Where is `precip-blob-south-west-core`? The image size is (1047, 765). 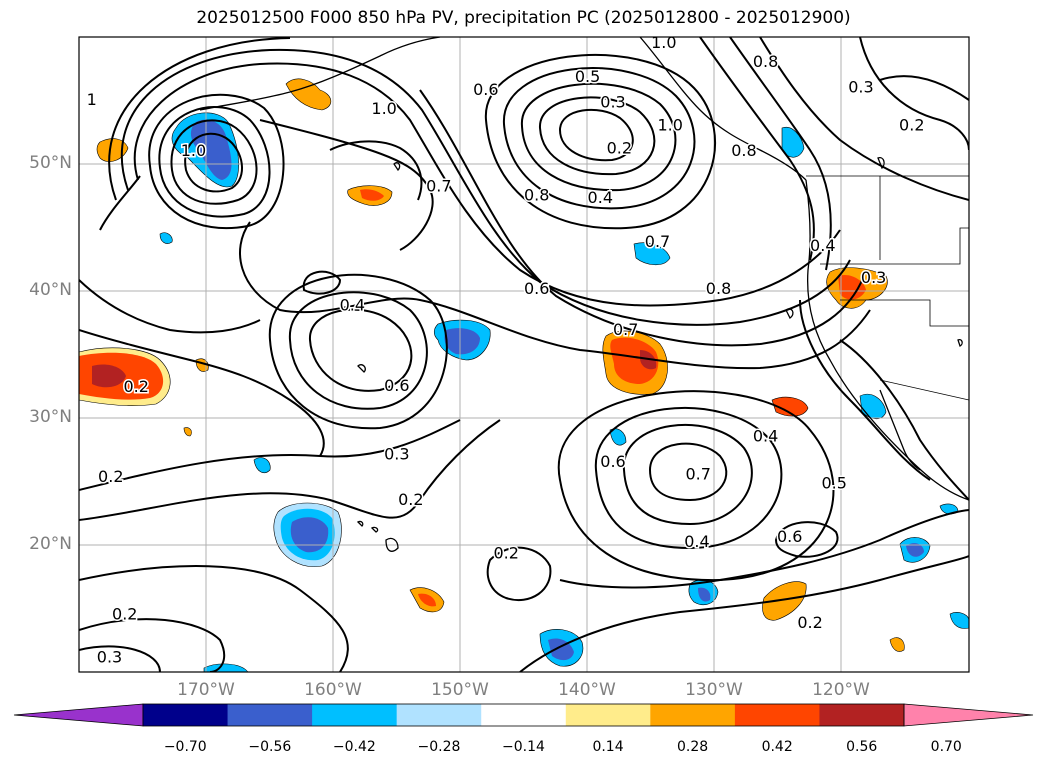 precip-blob-south-west-core is located at coordinates (427, 600).